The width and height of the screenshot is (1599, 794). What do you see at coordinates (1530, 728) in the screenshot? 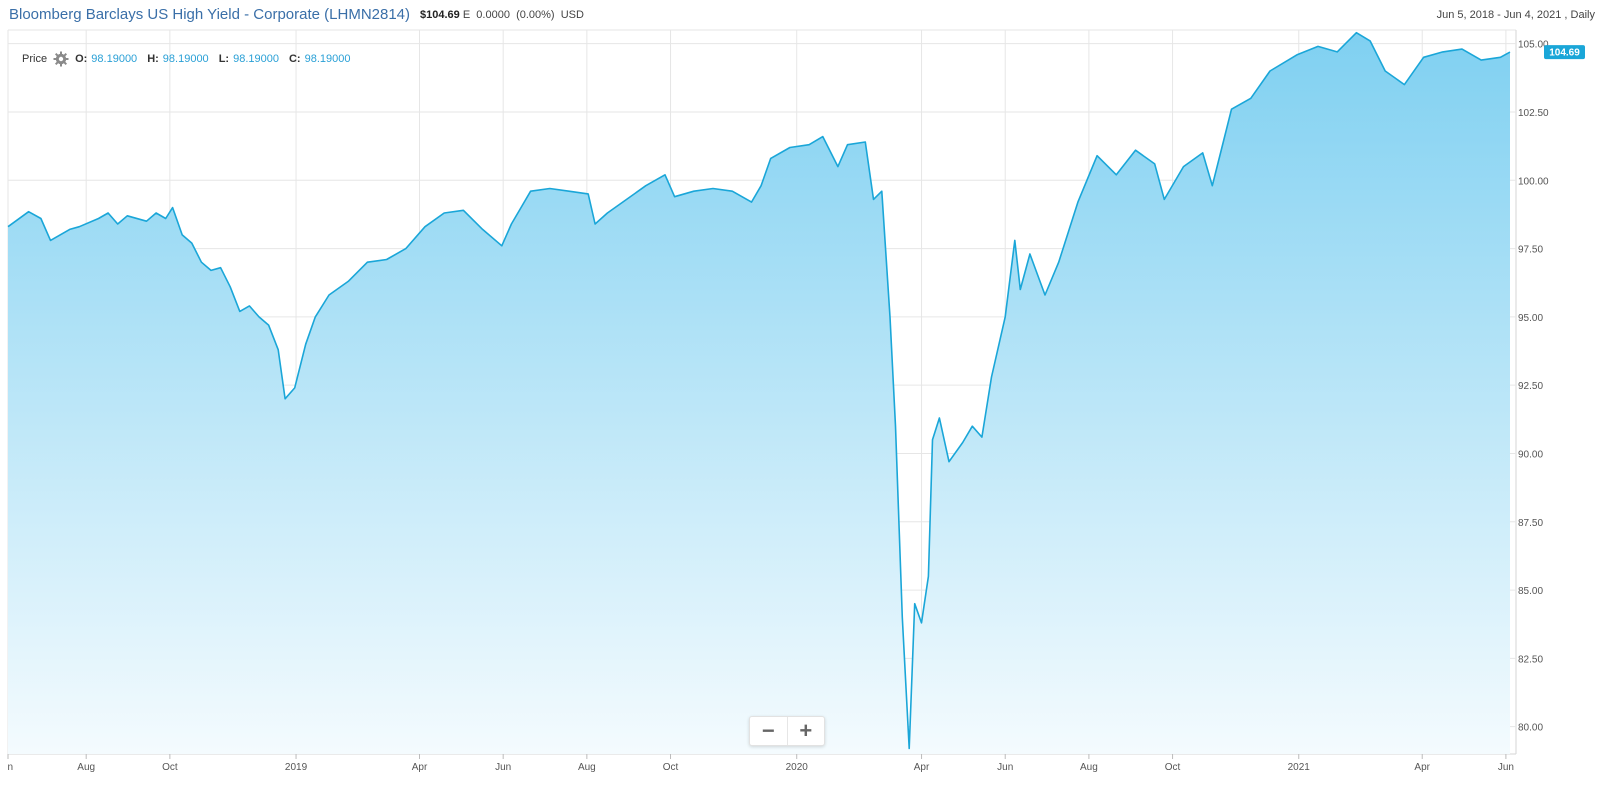
I see `y-tick-label: 80.00` at bounding box center [1530, 728].